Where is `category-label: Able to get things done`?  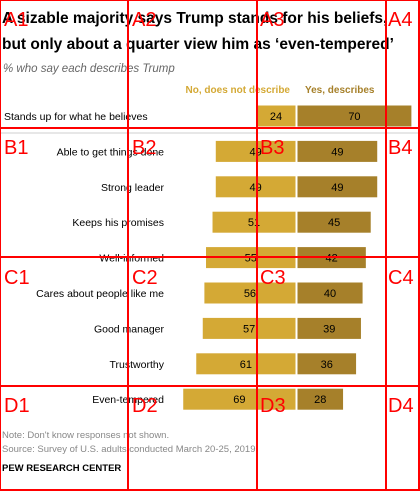 category-label: Able to get things done is located at coordinates (111, 152).